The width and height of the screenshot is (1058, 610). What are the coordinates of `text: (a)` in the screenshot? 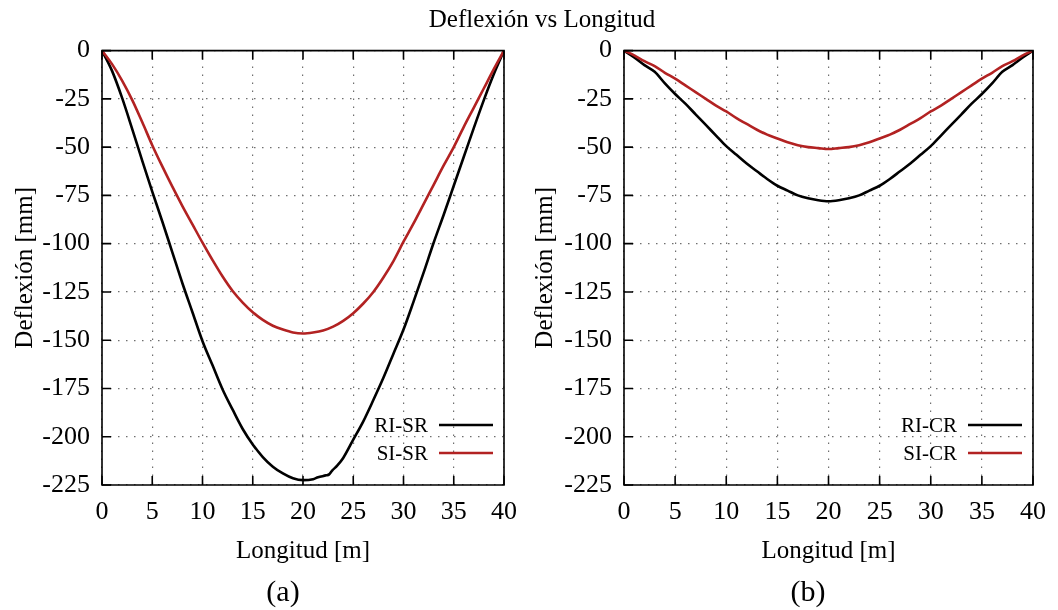 It's located at (283, 591).